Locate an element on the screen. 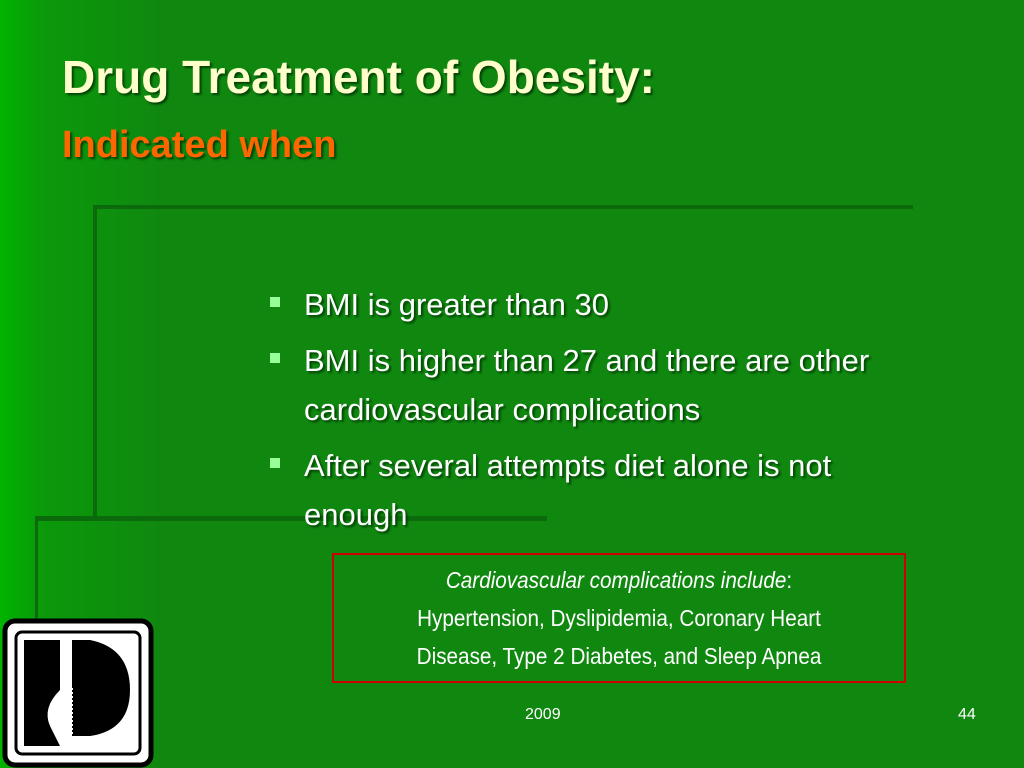  bullet-text: BMI is greater than 30 is located at coordinates (456, 304).